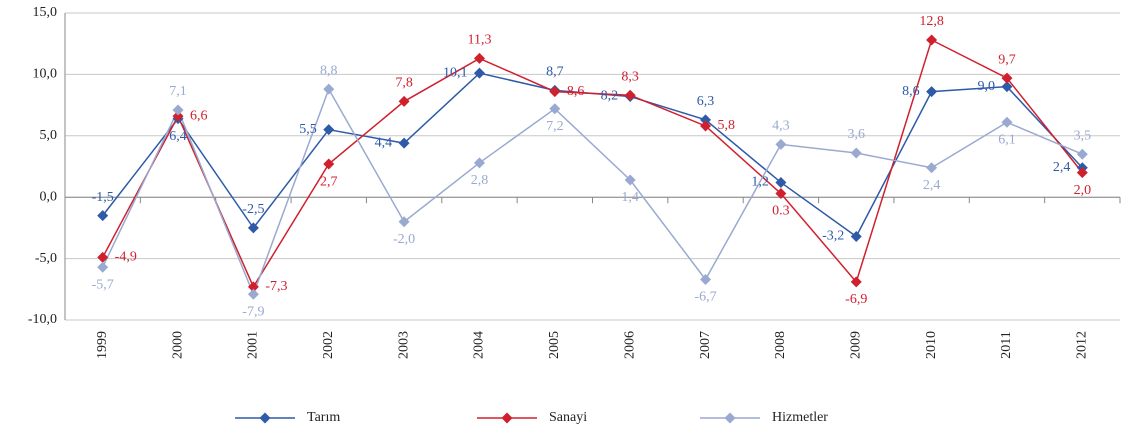  What do you see at coordinates (199, 115) in the screenshot?
I see `data-label: 6,6` at bounding box center [199, 115].